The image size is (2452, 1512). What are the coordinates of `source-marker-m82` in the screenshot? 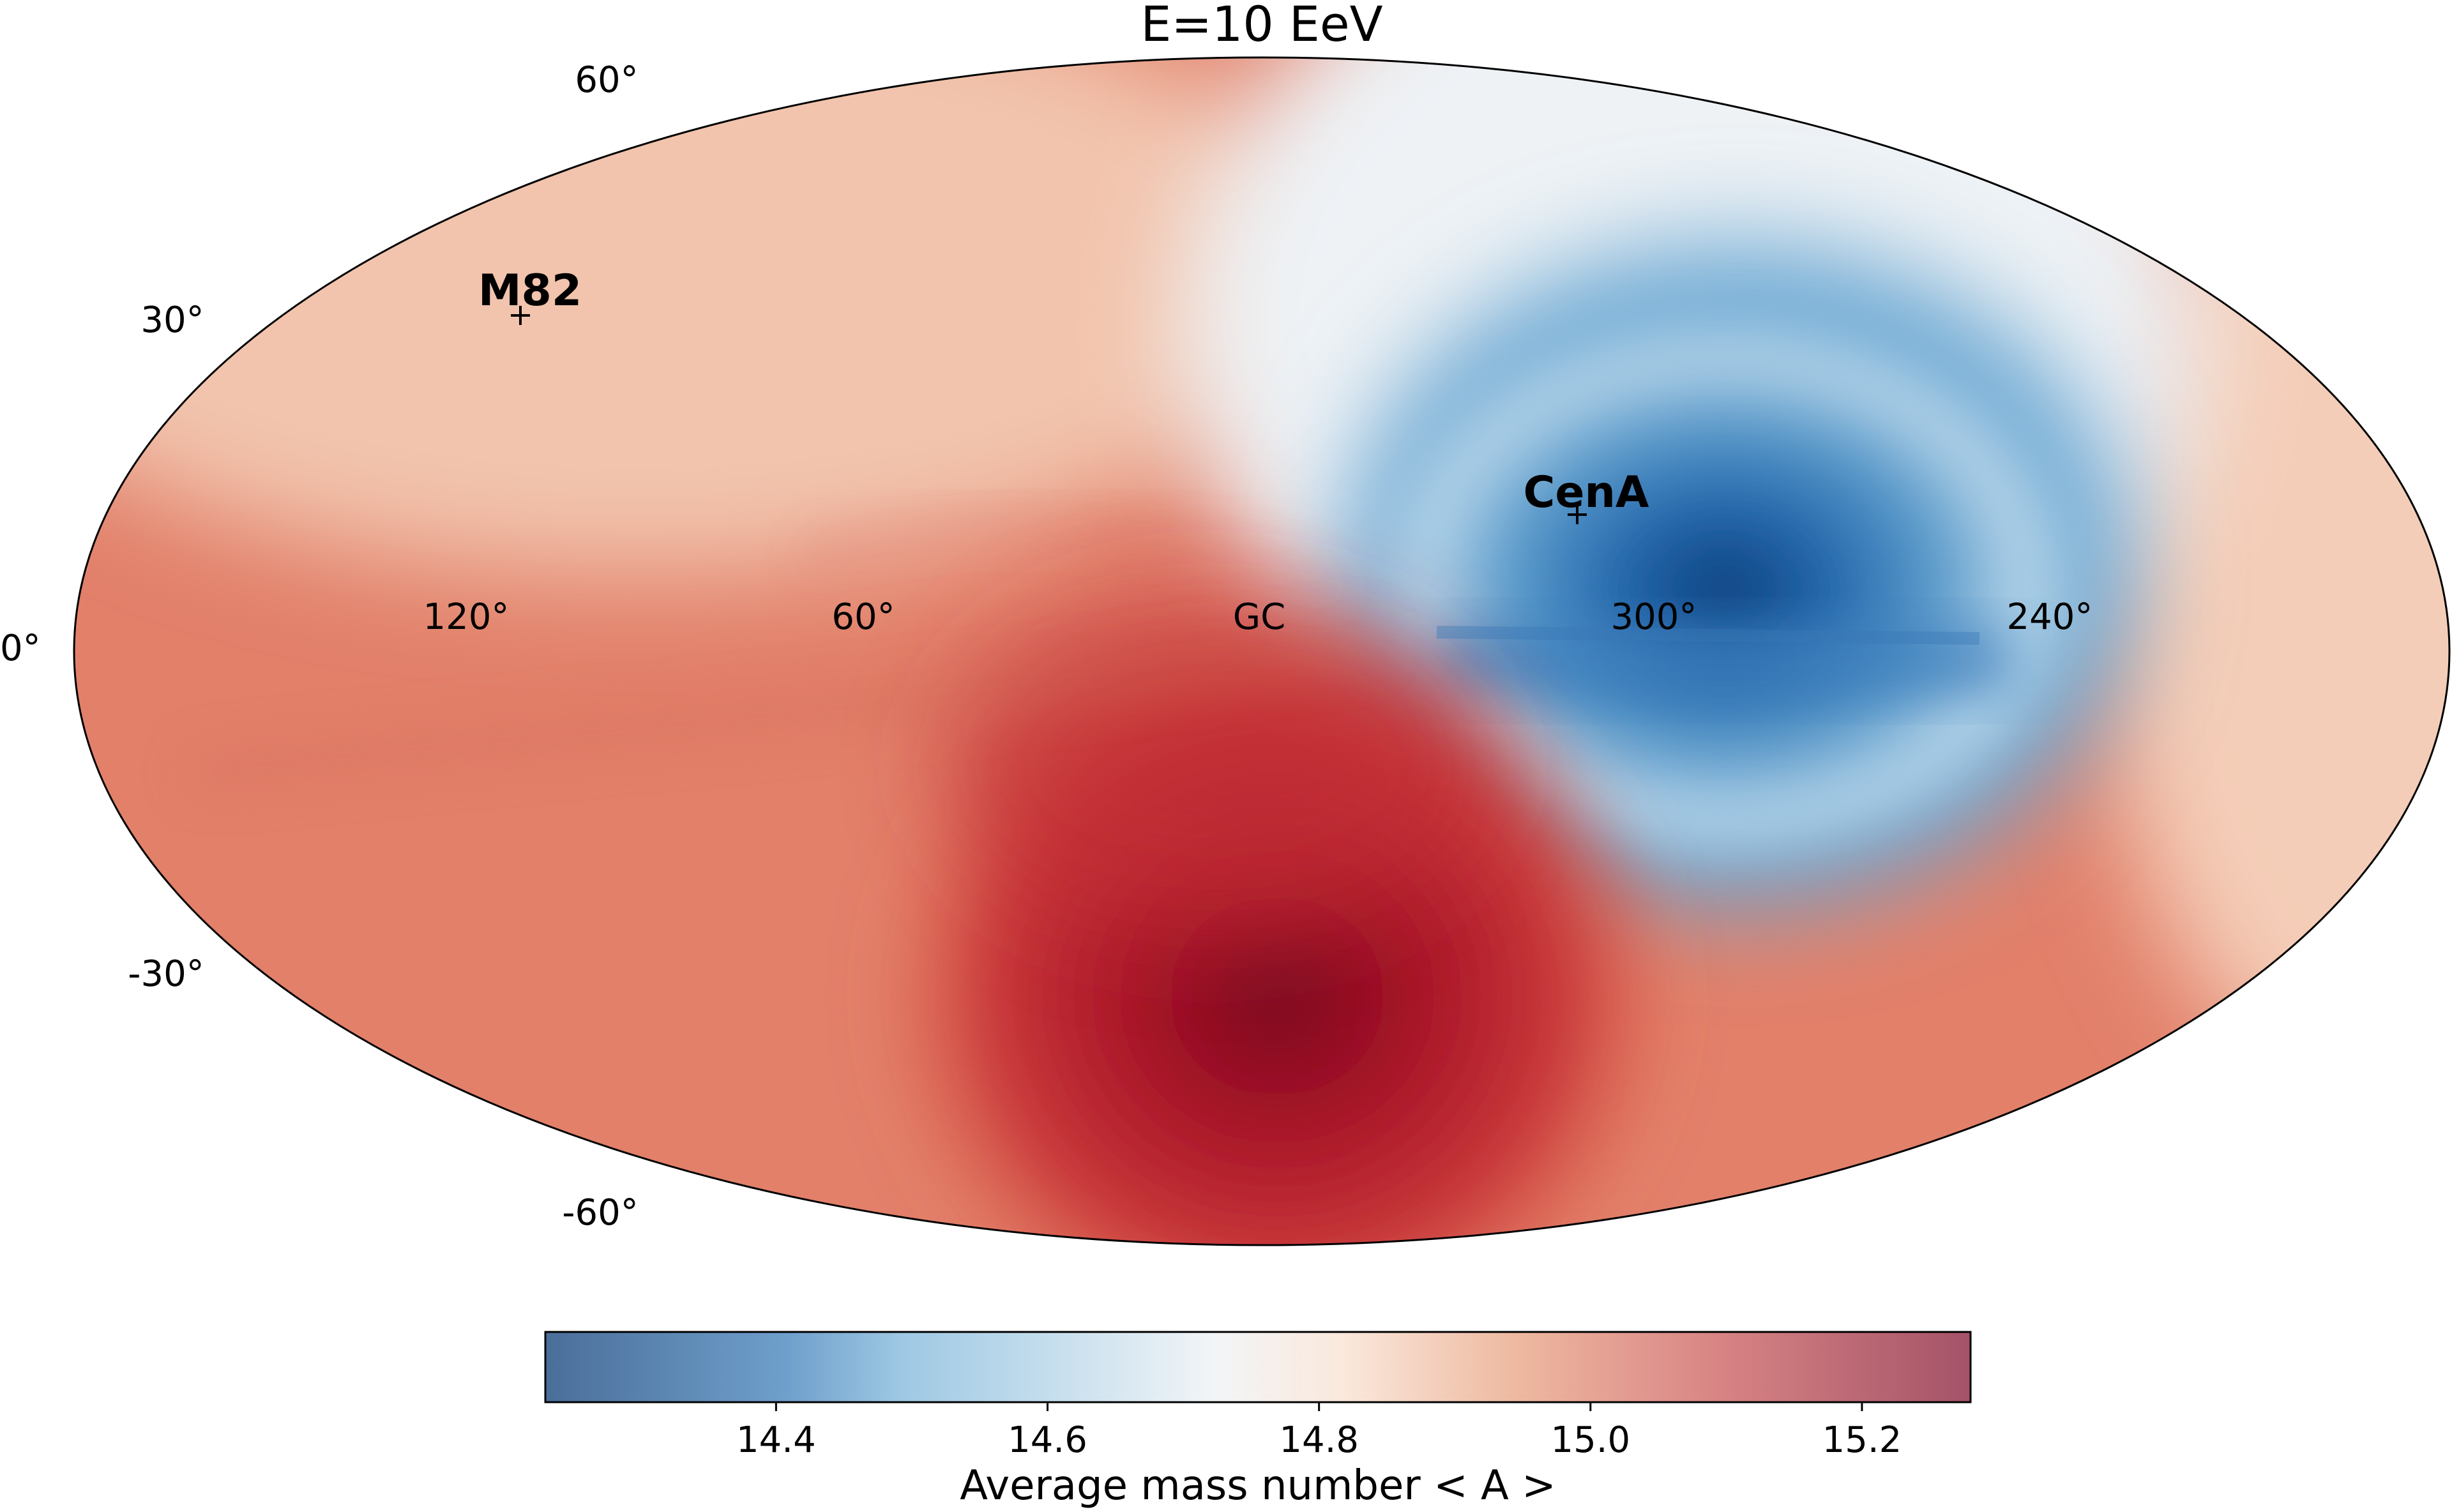 It's located at (520, 315).